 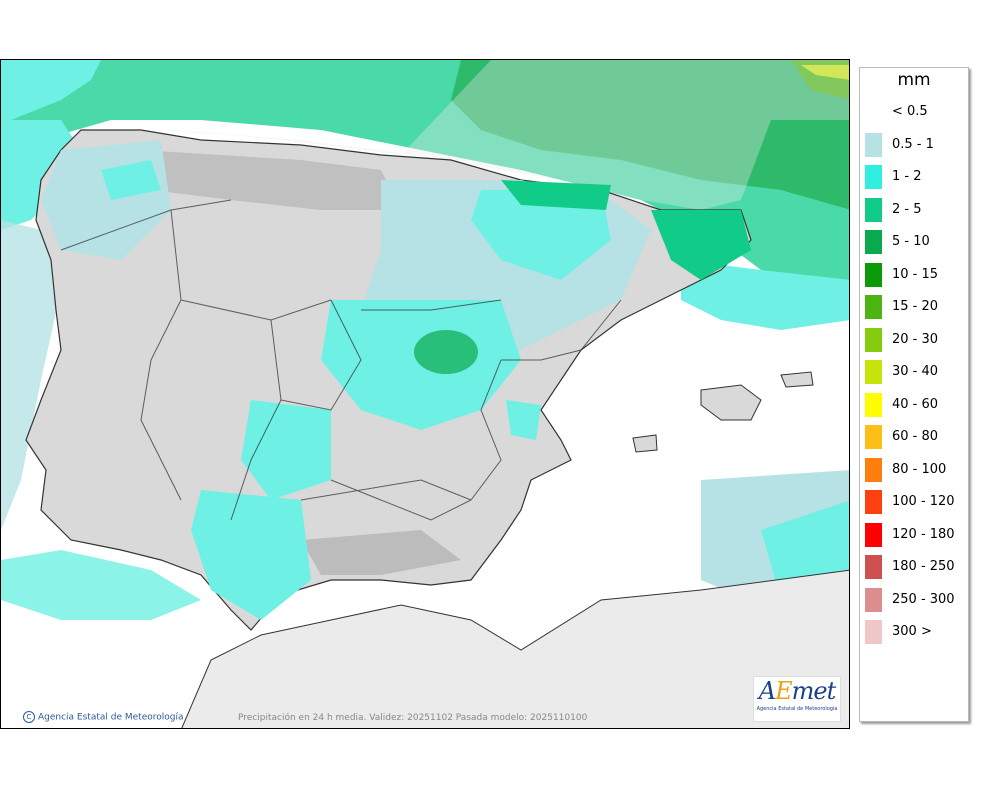 I want to click on legend-item: 0.5 - 1, so click(x=915, y=144).